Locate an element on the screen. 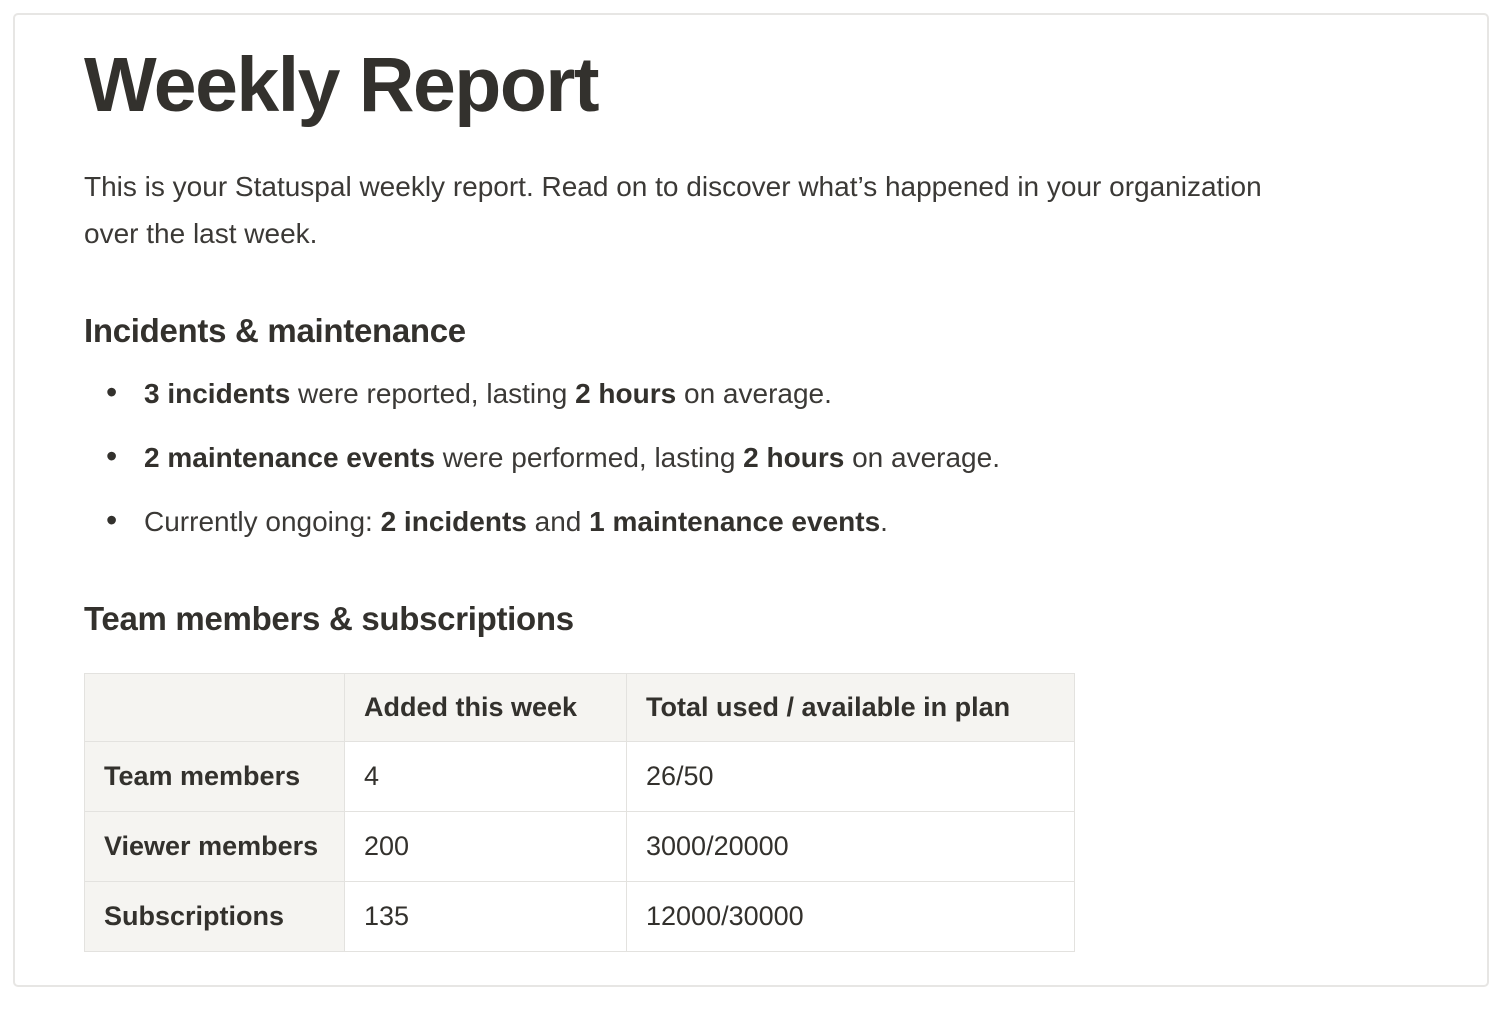 The width and height of the screenshot is (1506, 1010). team-section-heading: Team members & subscriptions is located at coordinates (329, 618).